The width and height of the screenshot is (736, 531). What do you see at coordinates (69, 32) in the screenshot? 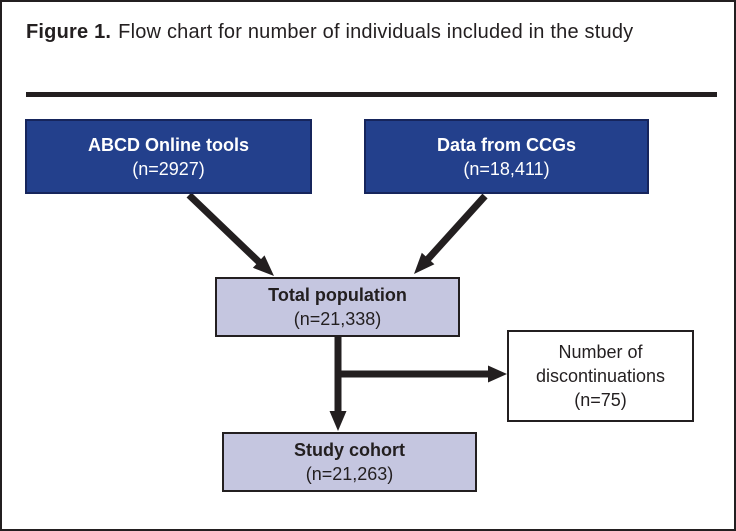
I see `figure-label: Figure 1.` at bounding box center [69, 32].